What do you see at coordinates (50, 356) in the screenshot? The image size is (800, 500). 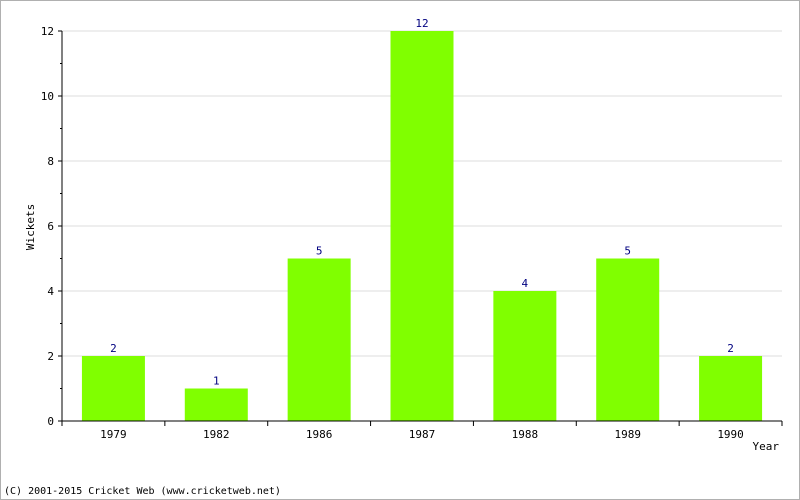 I see `y-tick-label: 2` at bounding box center [50, 356].